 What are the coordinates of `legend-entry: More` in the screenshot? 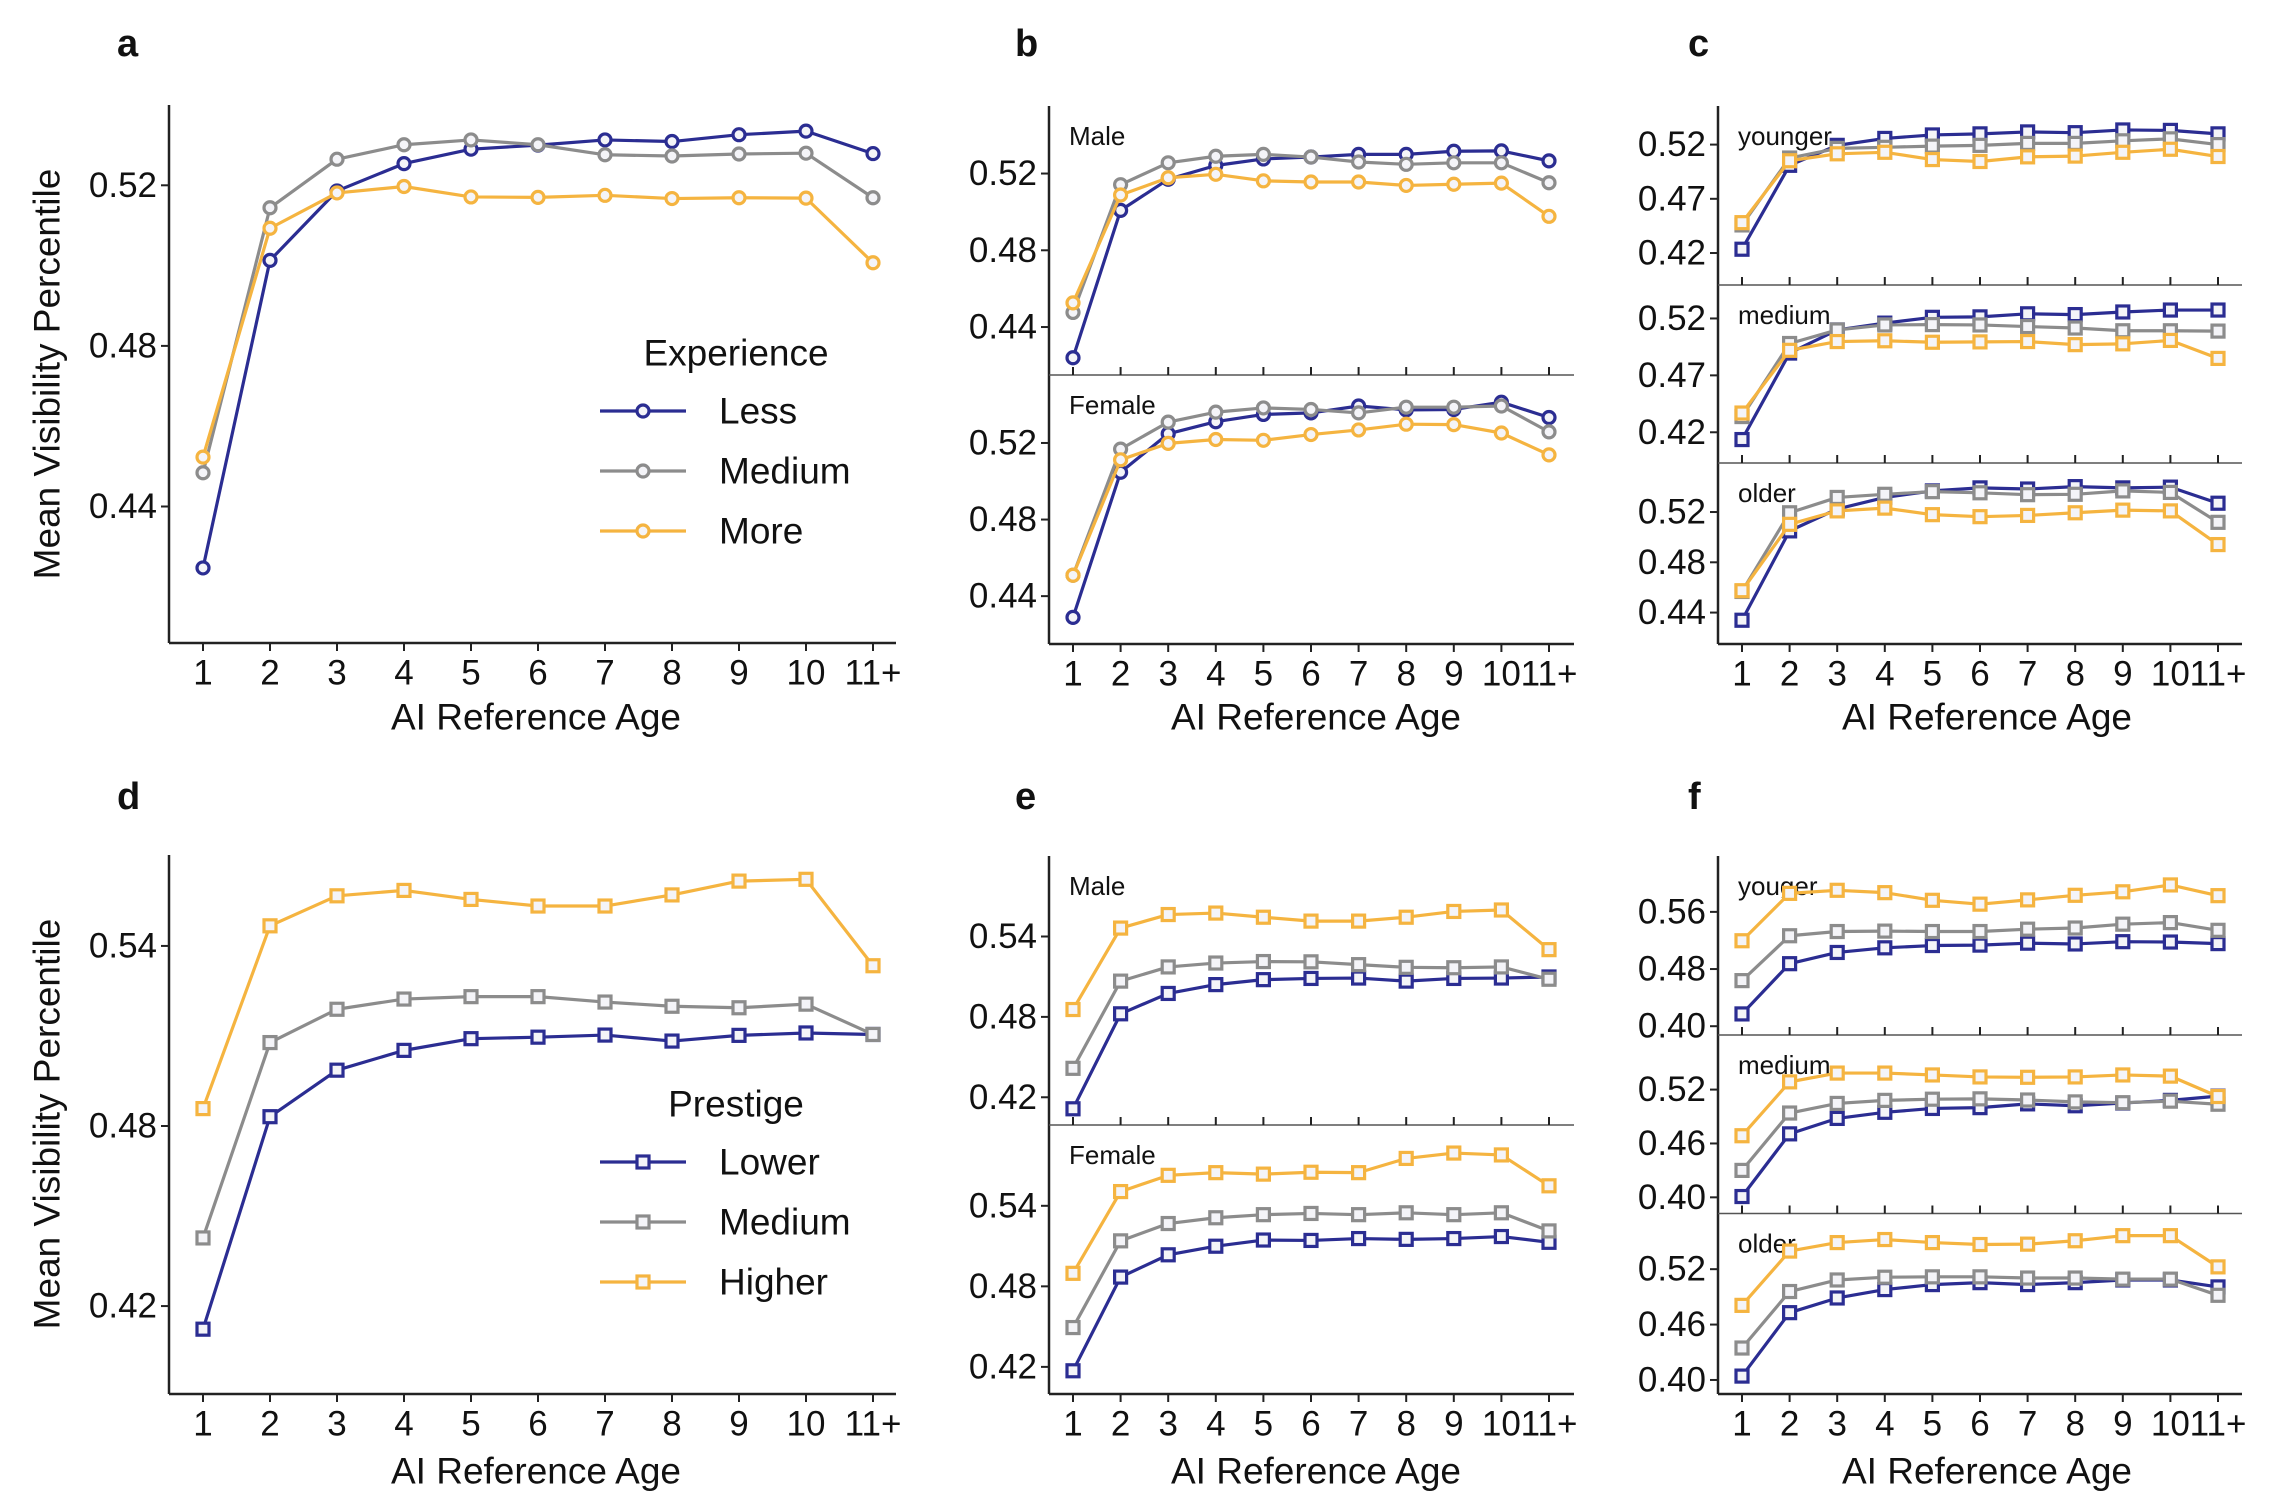 It's located at (701, 531).